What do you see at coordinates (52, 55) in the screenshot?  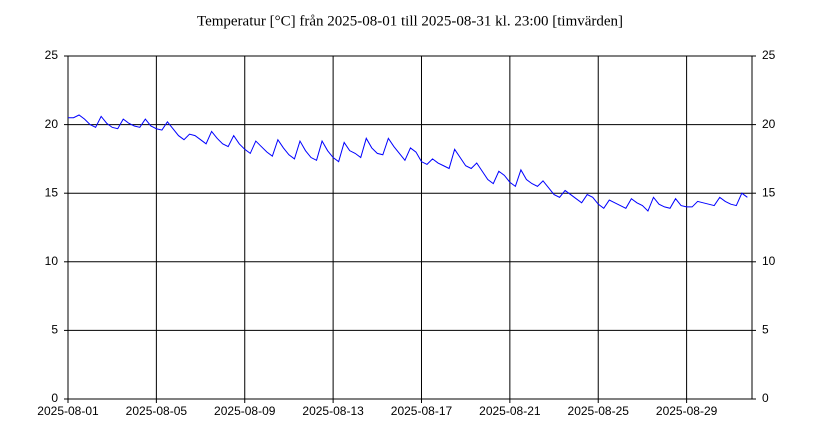 I see `y-tick-label: 25` at bounding box center [52, 55].